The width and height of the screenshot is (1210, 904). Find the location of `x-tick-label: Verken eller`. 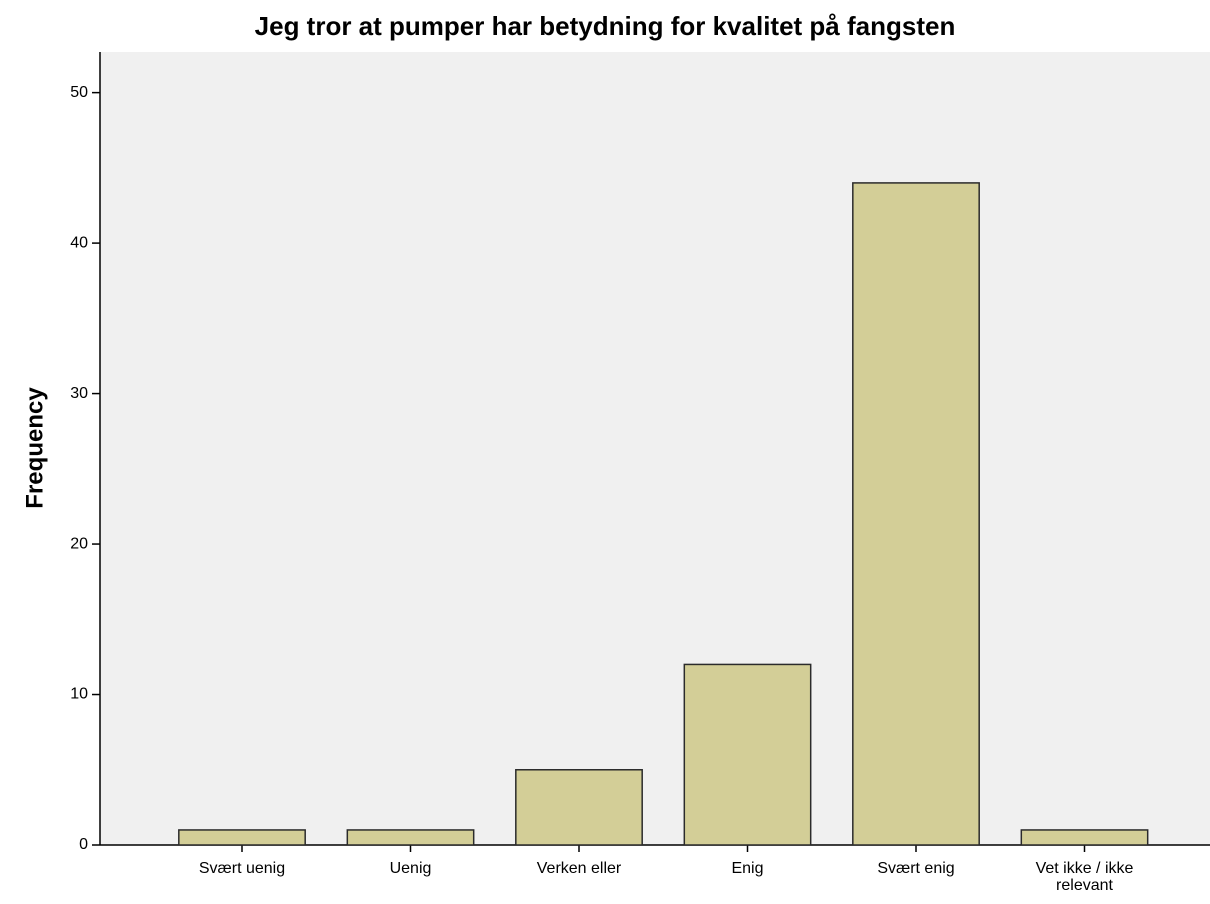

x-tick-label: Verken eller is located at coordinates (579, 868).